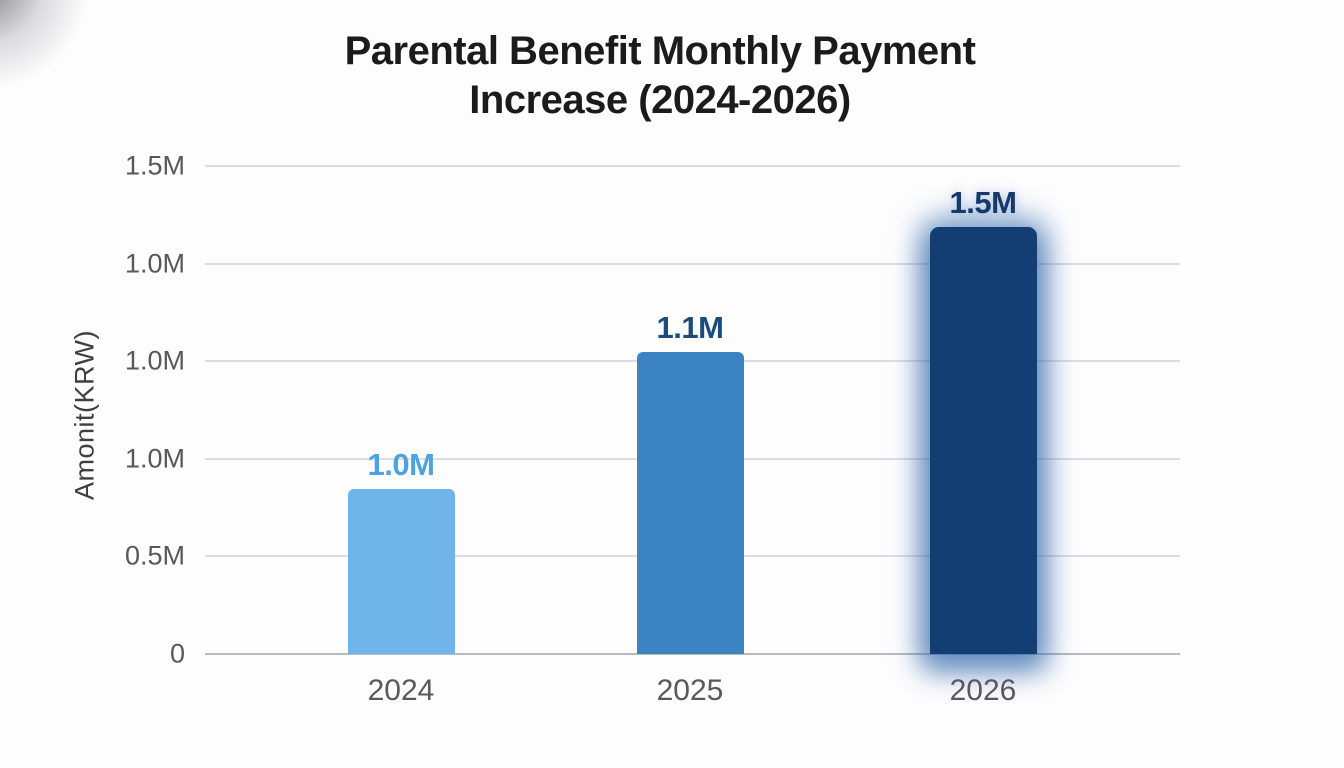 This screenshot has width=1344, height=768. Describe the element at coordinates (983, 690) in the screenshot. I see `x-tick-label-2026: 2026` at that location.